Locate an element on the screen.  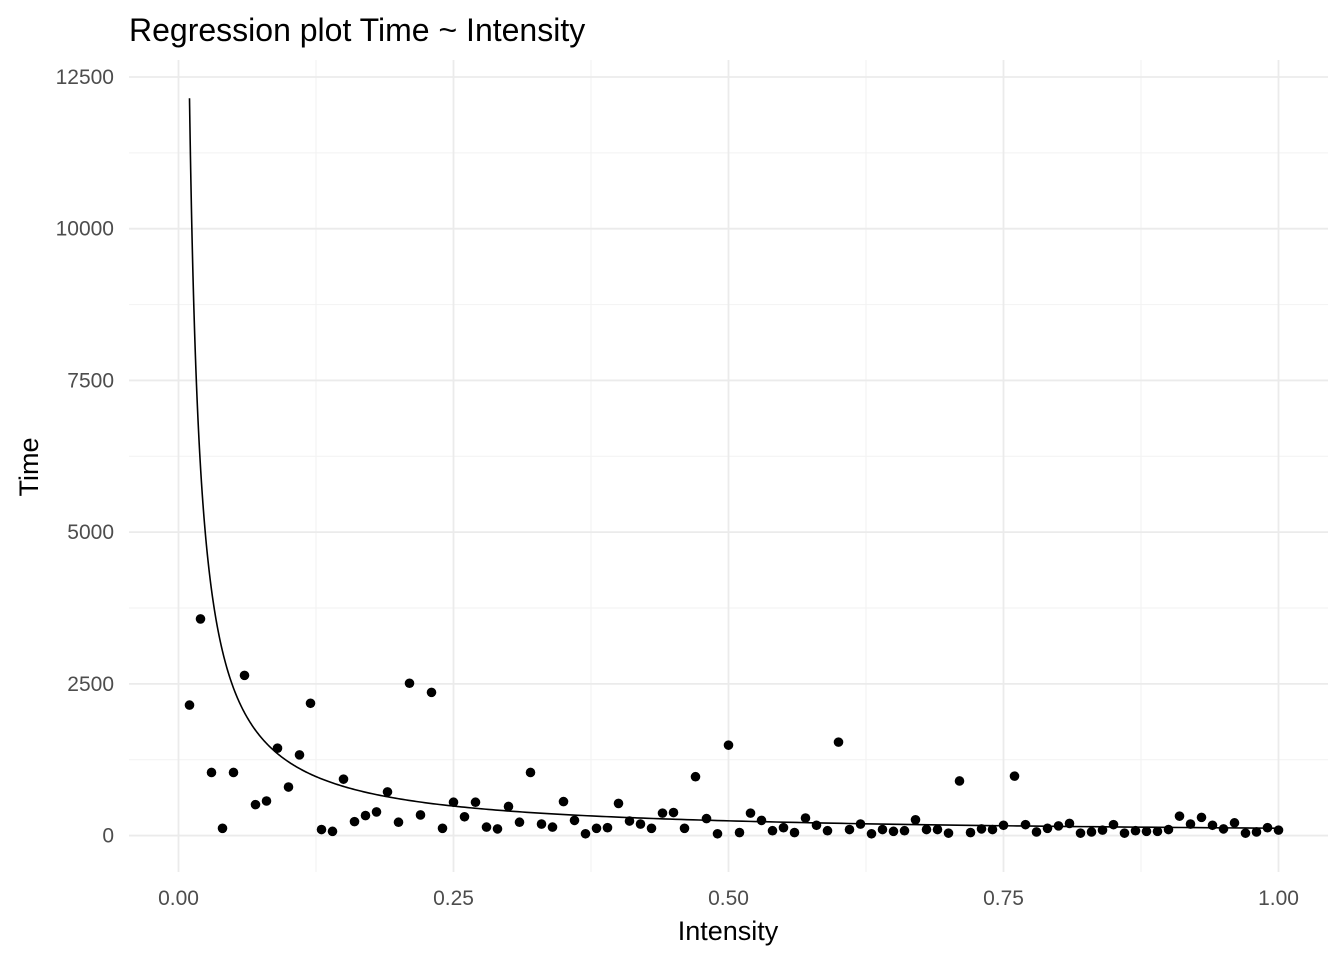
x-tick-label: 0.50 is located at coordinates (728, 898).